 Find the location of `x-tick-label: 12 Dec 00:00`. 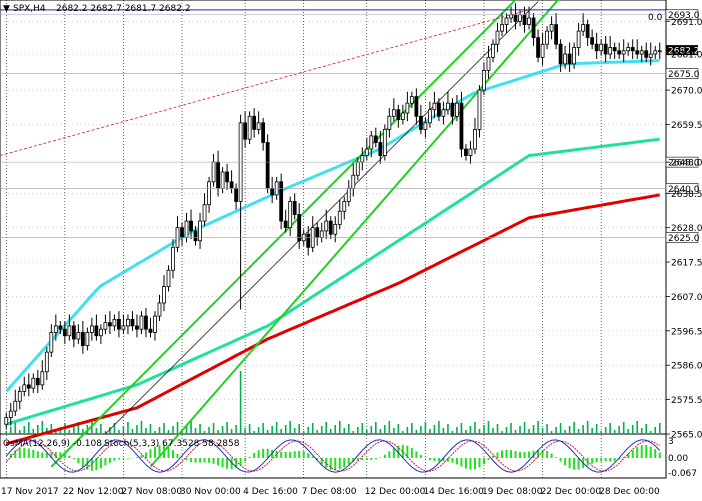

x-tick-label: 12 Dec 00:00 is located at coordinates (395, 492).